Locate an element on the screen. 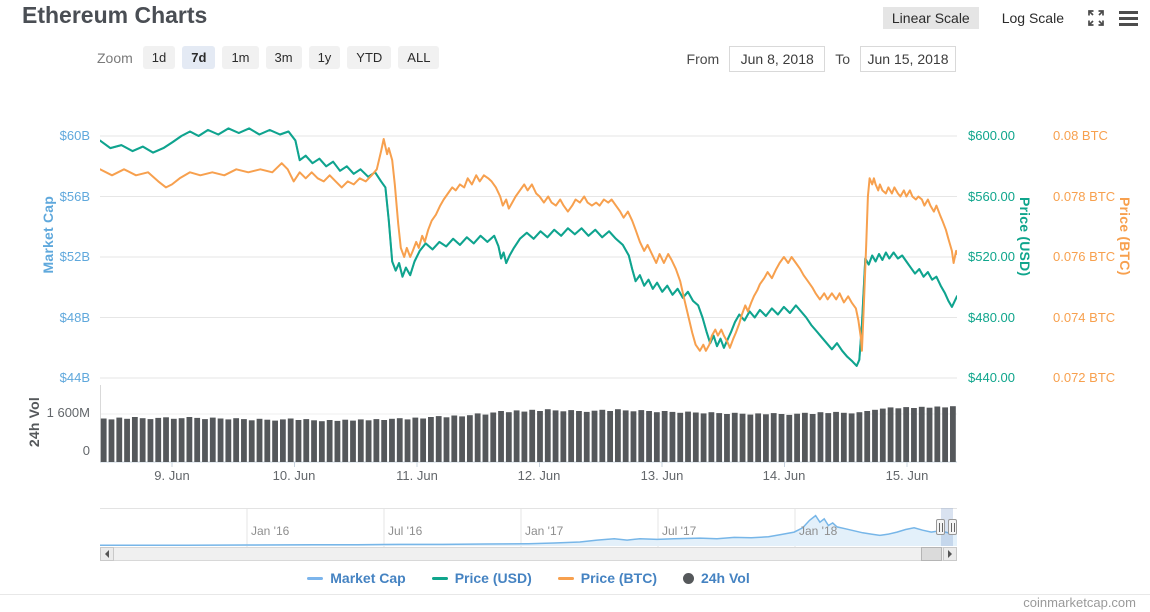 This screenshot has height=612, width=1150. to-date-input is located at coordinates (908, 59).